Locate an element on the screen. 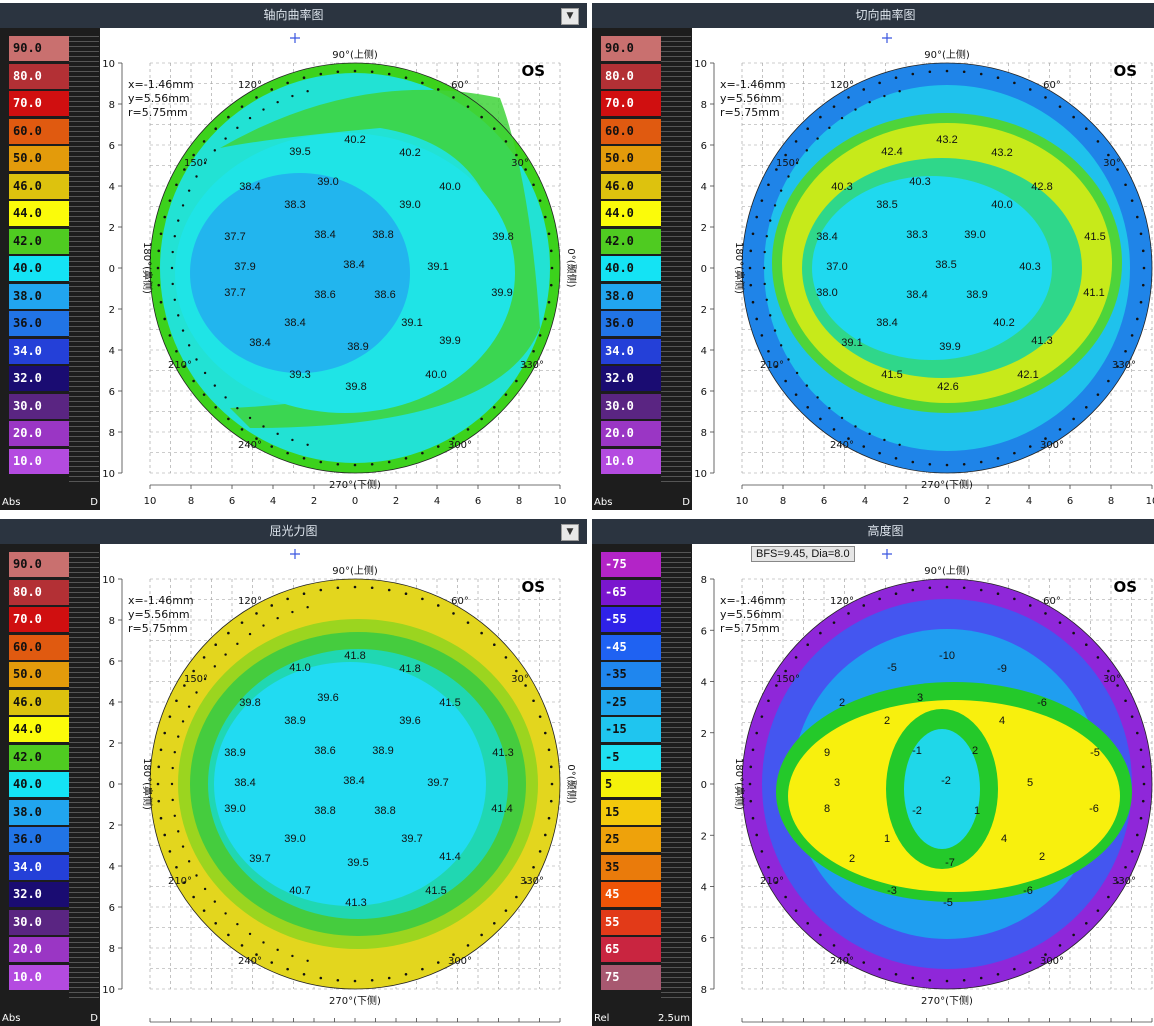  scale-step: -25 is located at coordinates (631, 702).